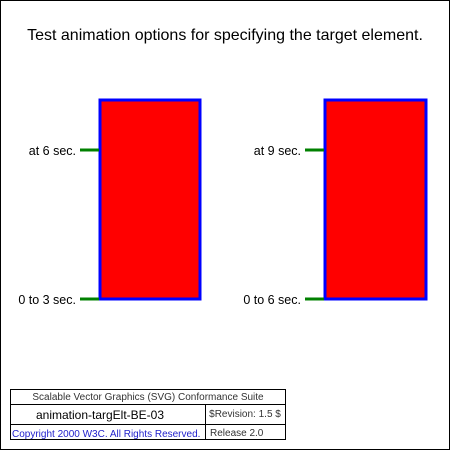 The height and width of the screenshot is (450, 450). Describe the element at coordinates (47, 300) in the screenshot. I see `left-bottom-label: 0 to 3 sec.` at that location.